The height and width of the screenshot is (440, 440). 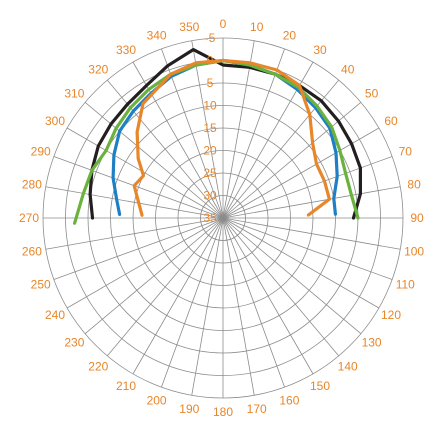 What do you see at coordinates (405, 284) in the screenshot?
I see `angle-tick-label: 110` at bounding box center [405, 284].